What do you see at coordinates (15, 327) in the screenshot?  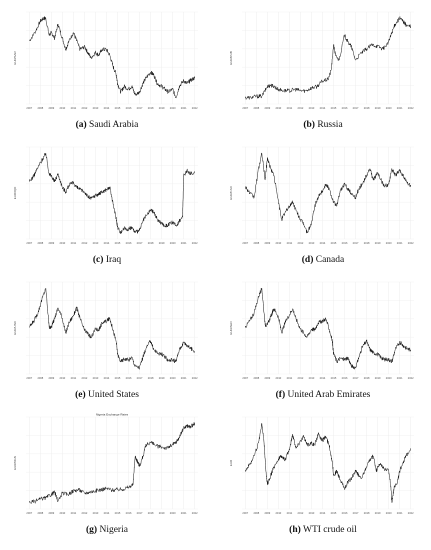 I see `y-axis-label: EUR/USD` at bounding box center [15, 327].